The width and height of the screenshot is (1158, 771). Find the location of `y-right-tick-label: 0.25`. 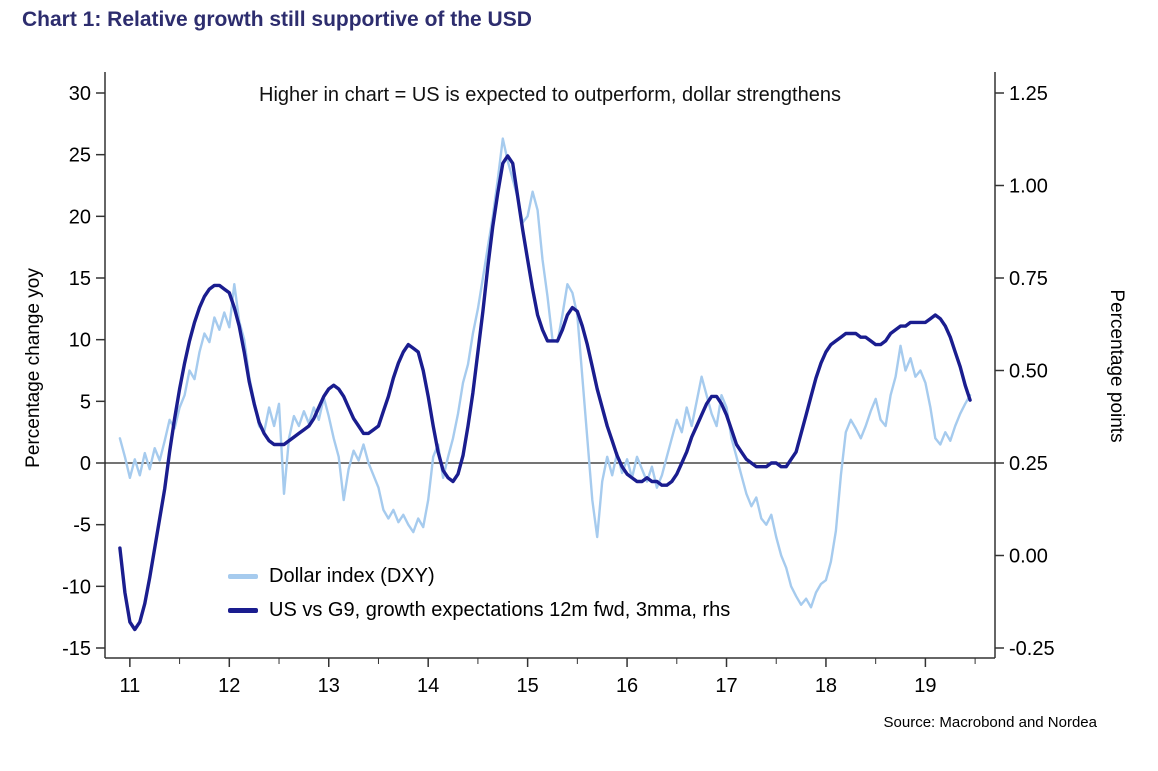

y-right-tick-label: 0.25 is located at coordinates (1028, 464).